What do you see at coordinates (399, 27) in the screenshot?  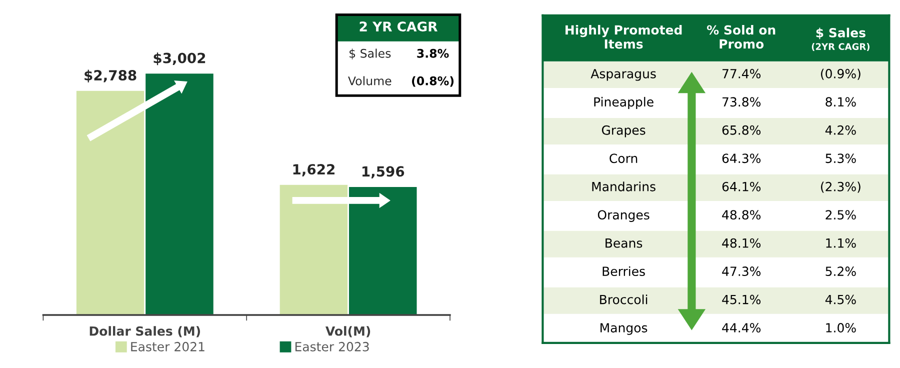 I see `text: 2 YR CAGR` at bounding box center [399, 27].